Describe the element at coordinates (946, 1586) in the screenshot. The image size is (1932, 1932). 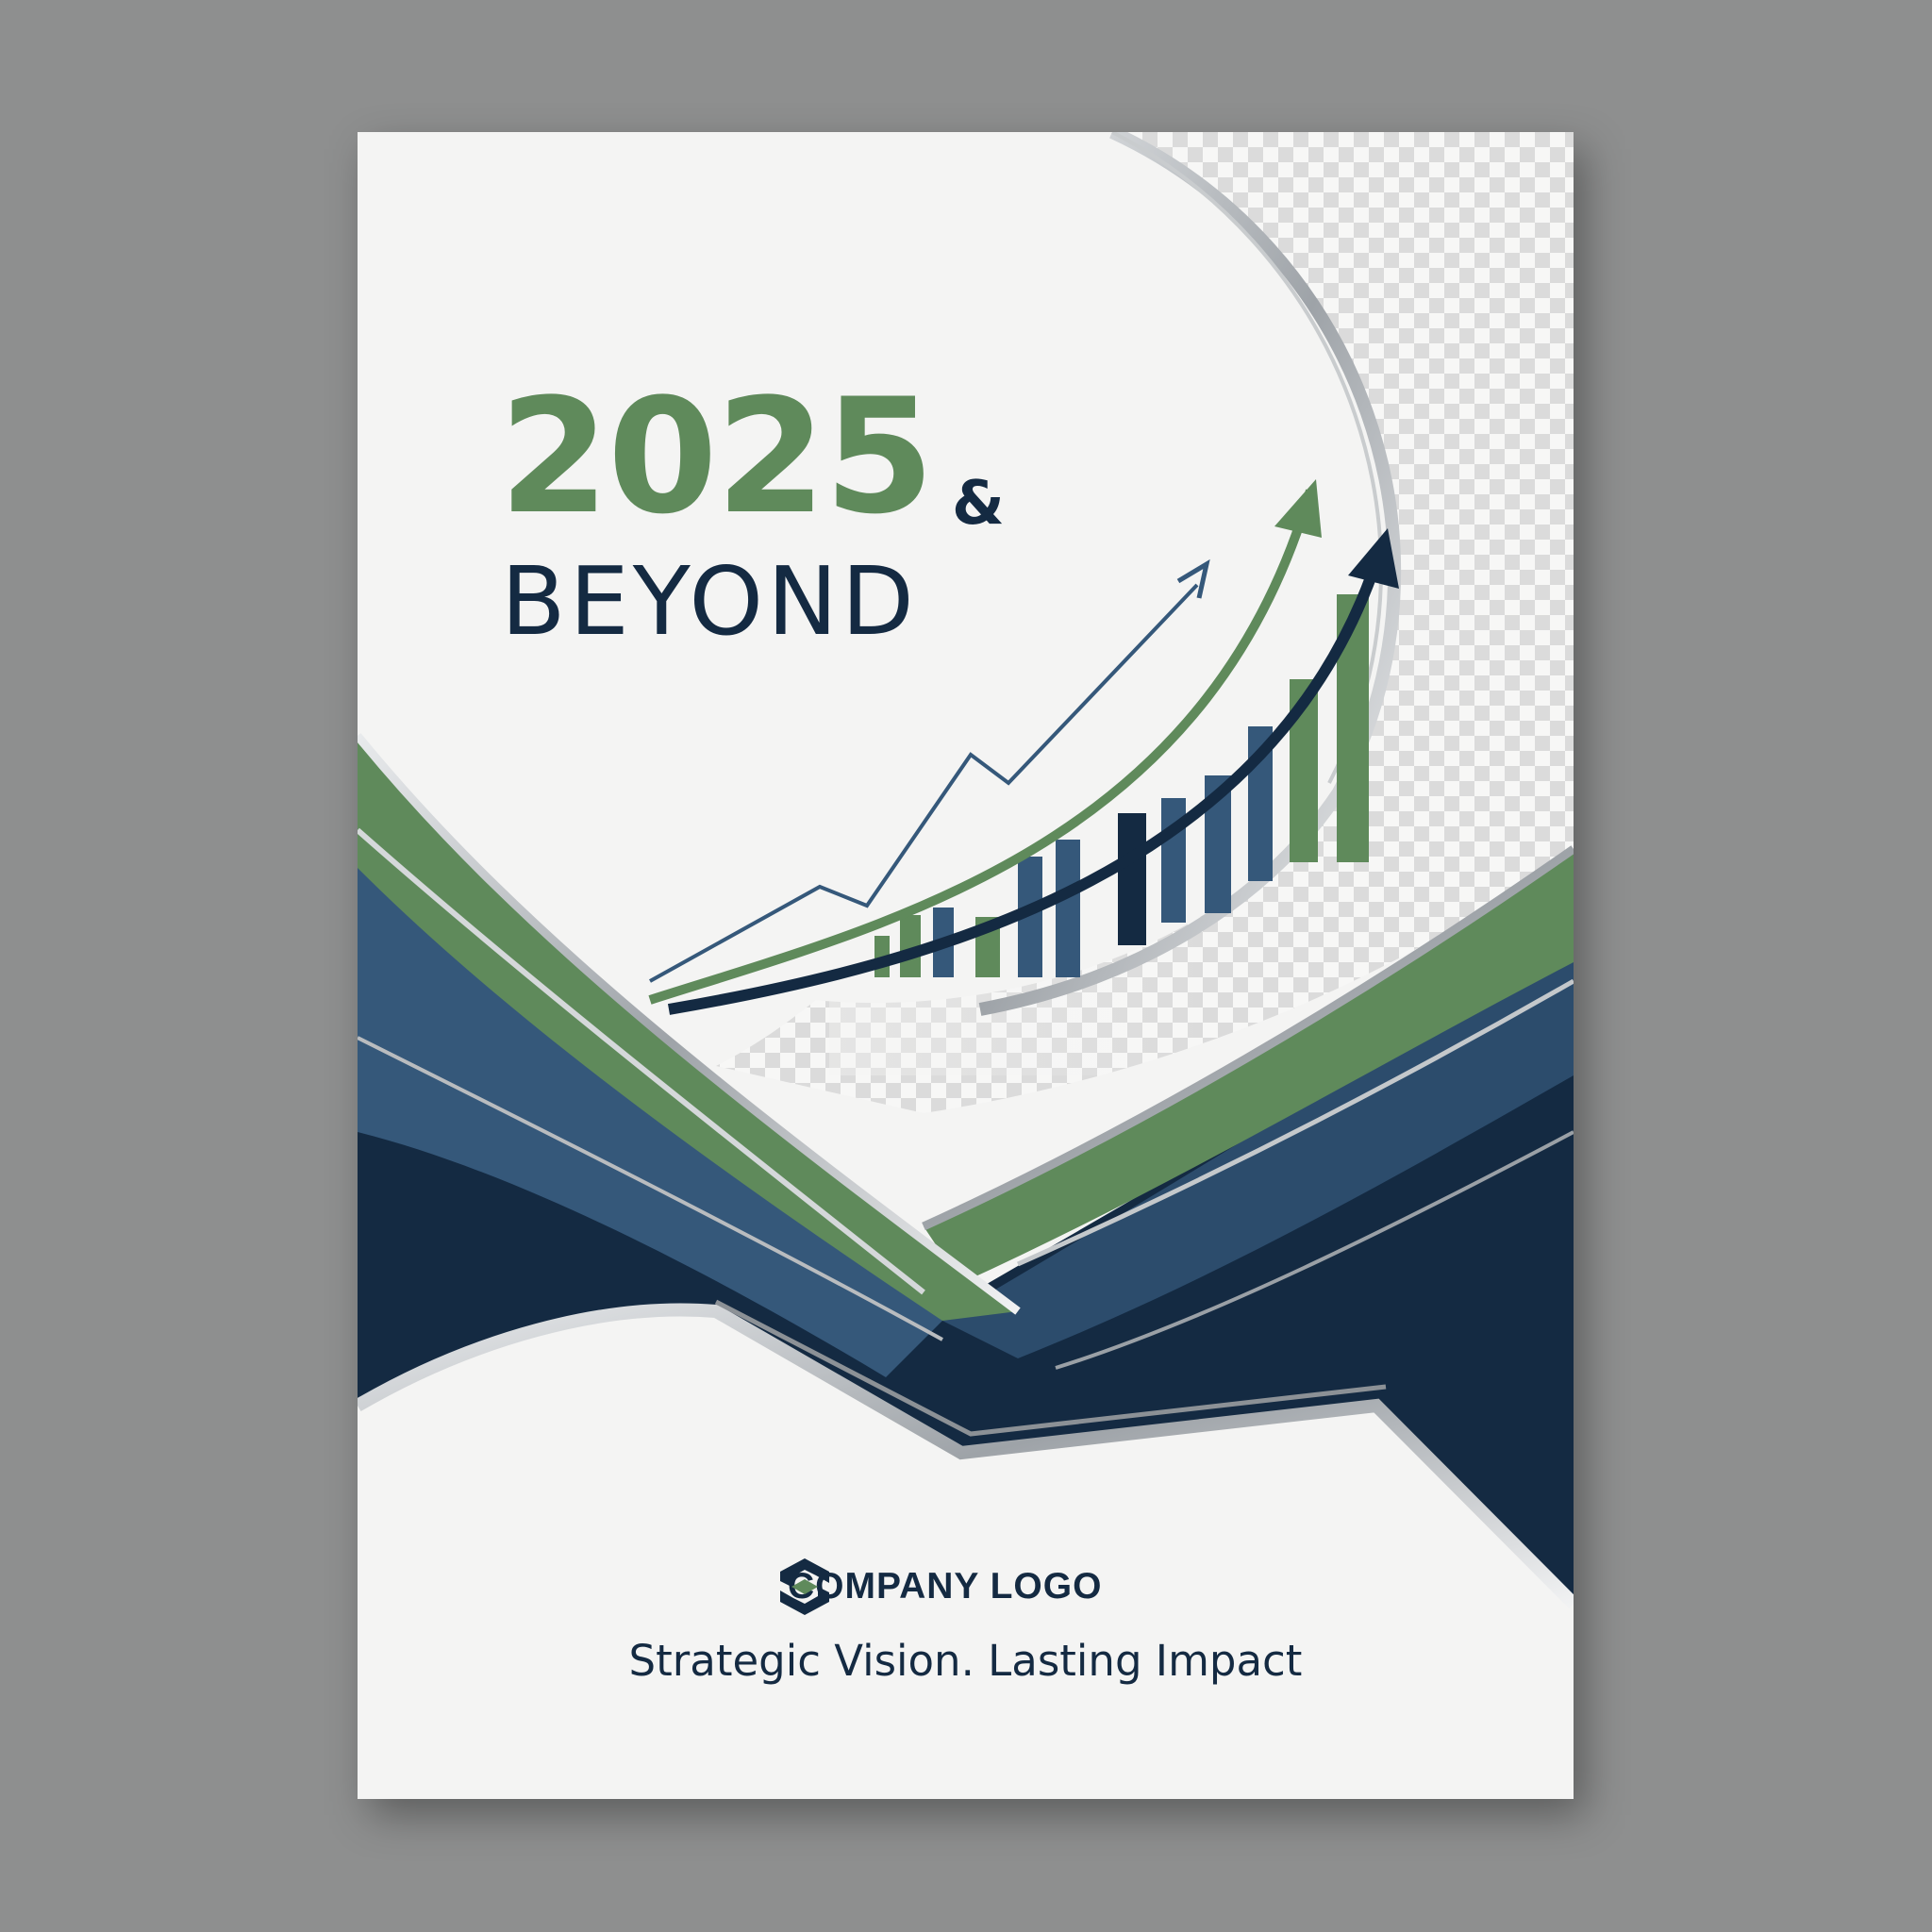
I see `logo-label: COMPANY LOGO` at that location.